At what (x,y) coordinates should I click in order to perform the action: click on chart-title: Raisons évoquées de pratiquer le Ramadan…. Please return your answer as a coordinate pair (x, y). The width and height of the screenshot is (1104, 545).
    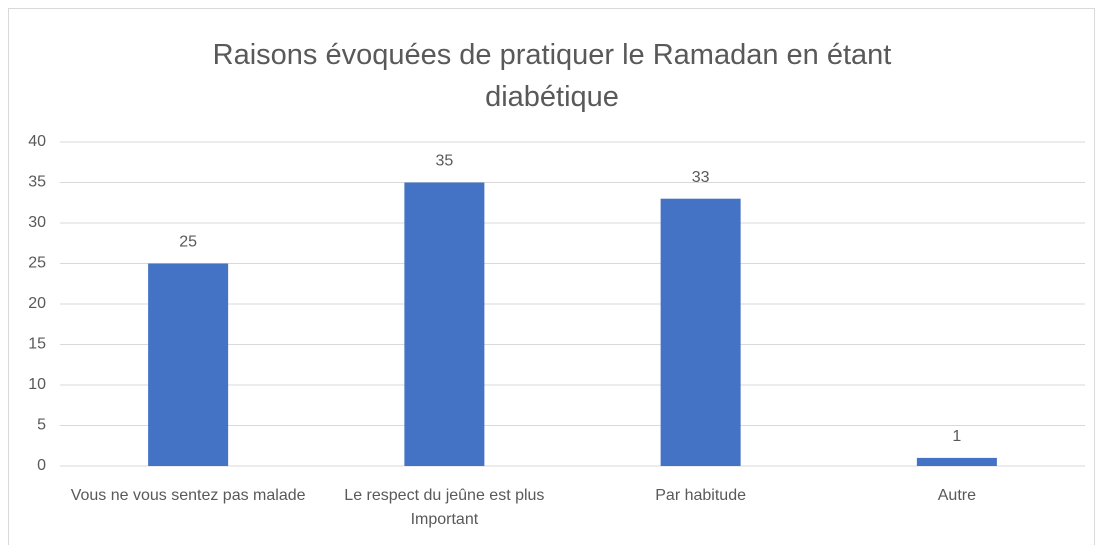
    Looking at the image, I should click on (552, 76).